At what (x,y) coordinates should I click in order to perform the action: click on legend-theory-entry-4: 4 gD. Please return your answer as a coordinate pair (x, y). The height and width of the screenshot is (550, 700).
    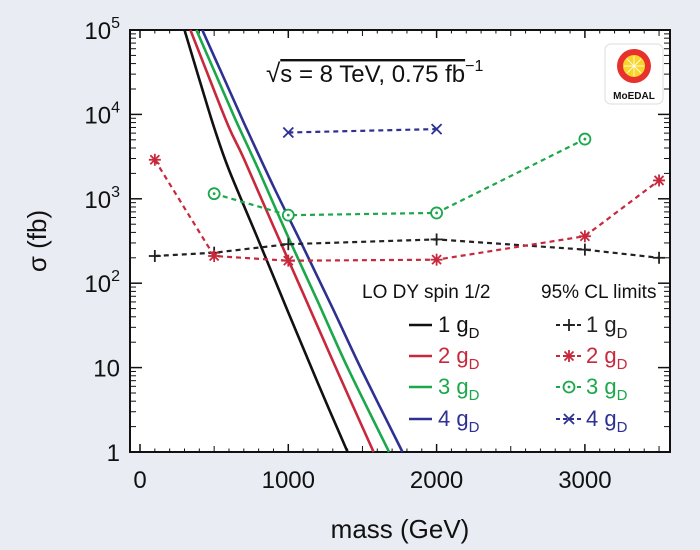
    Looking at the image, I should click on (459, 421).